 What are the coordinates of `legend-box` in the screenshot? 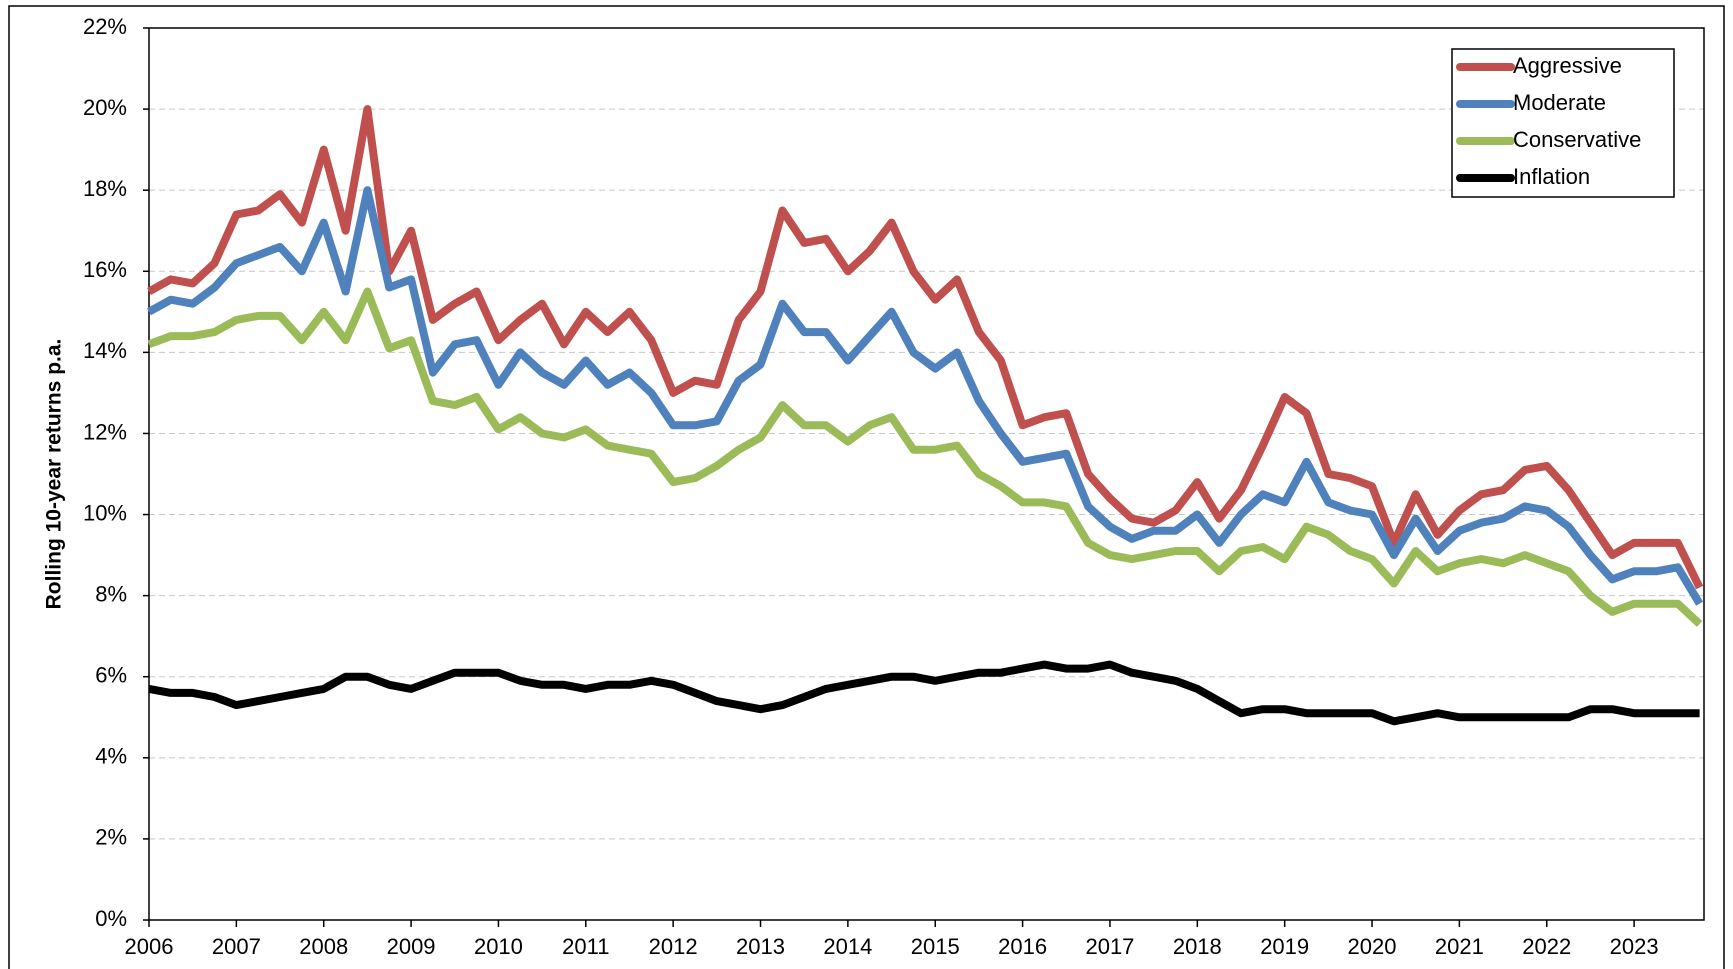 It's located at (1563, 123).